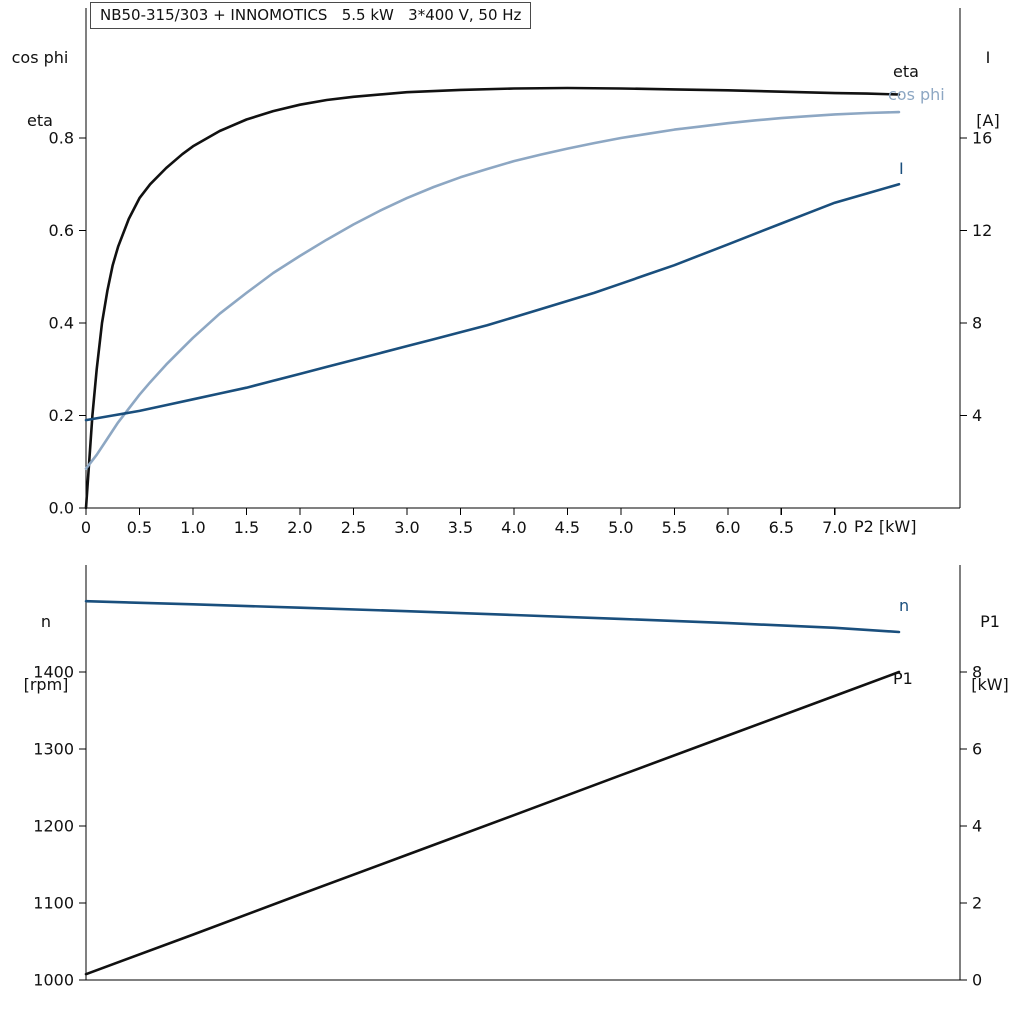 The image size is (1024, 1024). I want to click on left-tick-label: 1200, so click(53, 826).